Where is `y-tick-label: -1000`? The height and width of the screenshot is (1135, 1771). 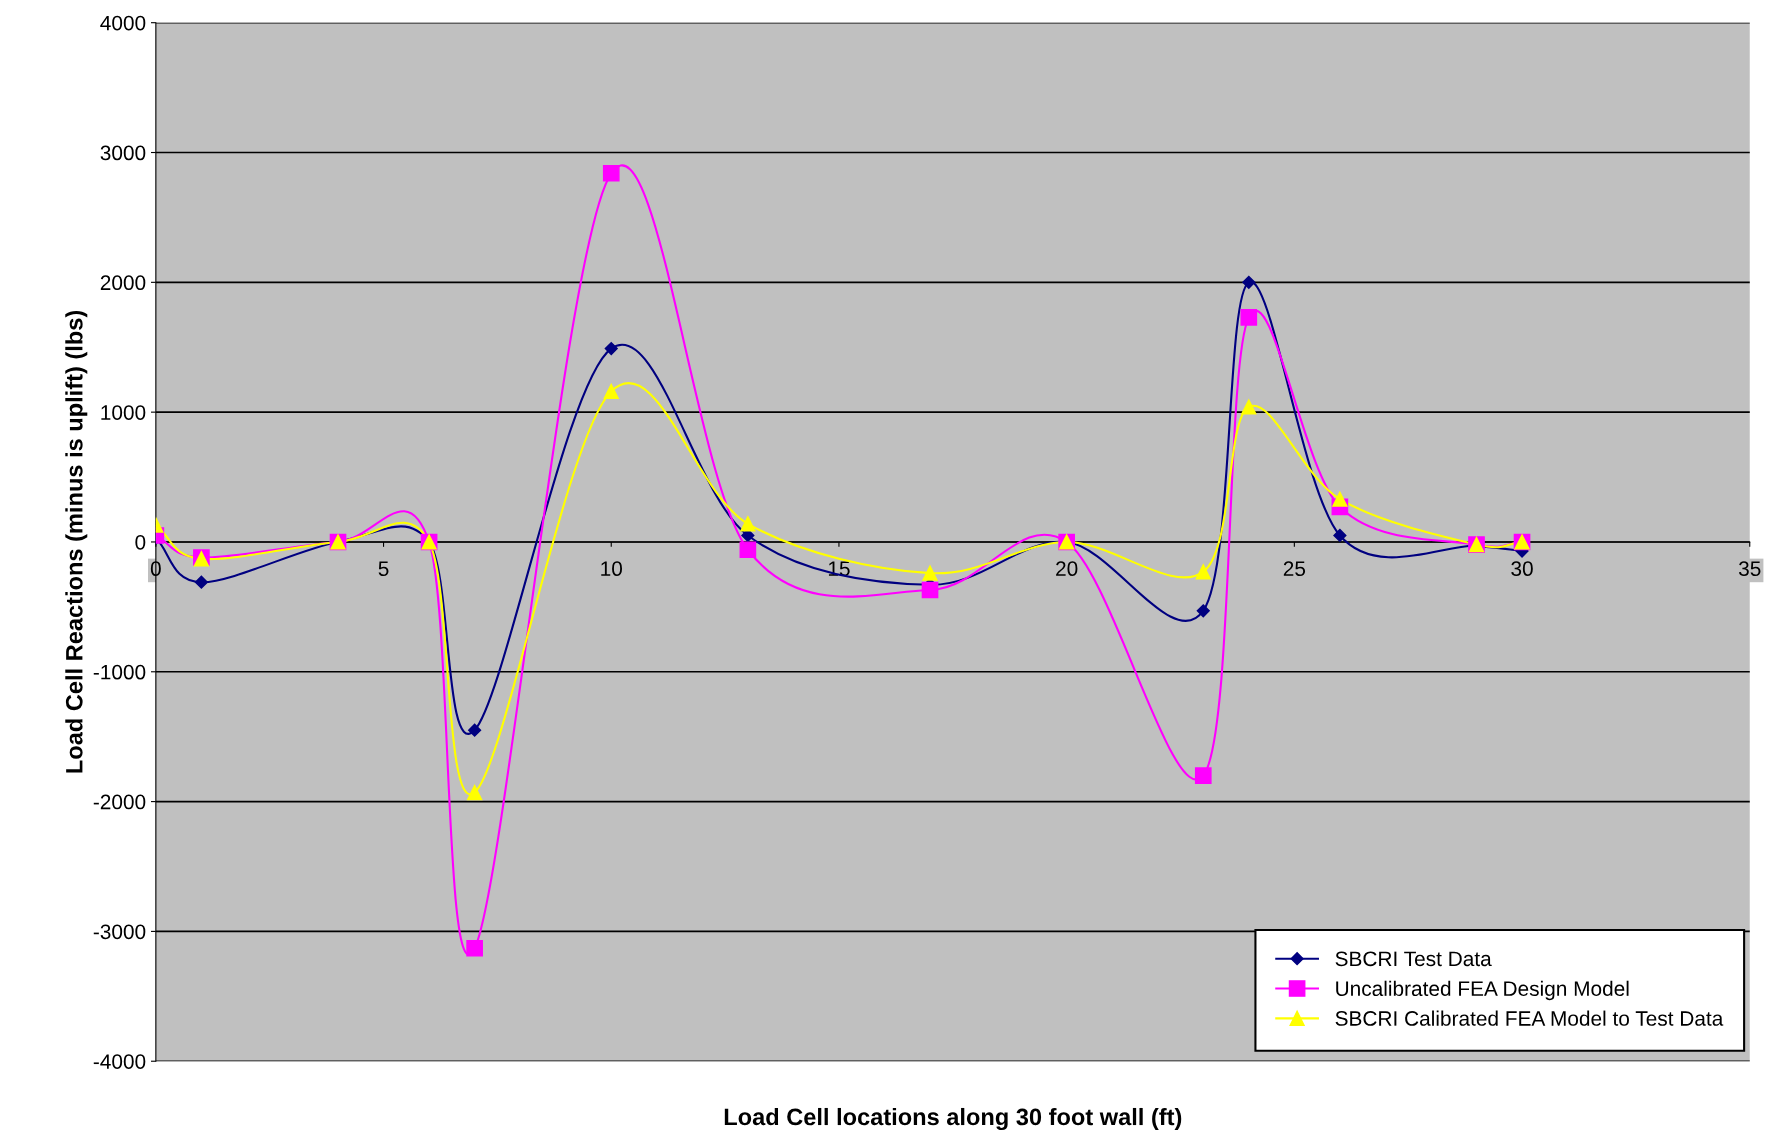 y-tick-label: -1000 is located at coordinates (119, 672).